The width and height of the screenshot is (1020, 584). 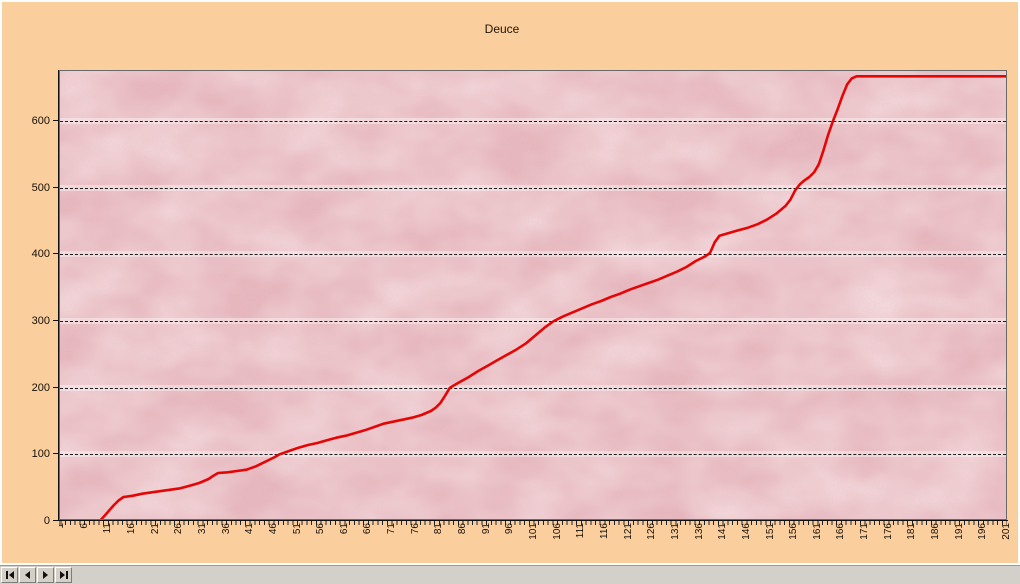 I want to click on tab-scroll-next-button, so click(x=45, y=575).